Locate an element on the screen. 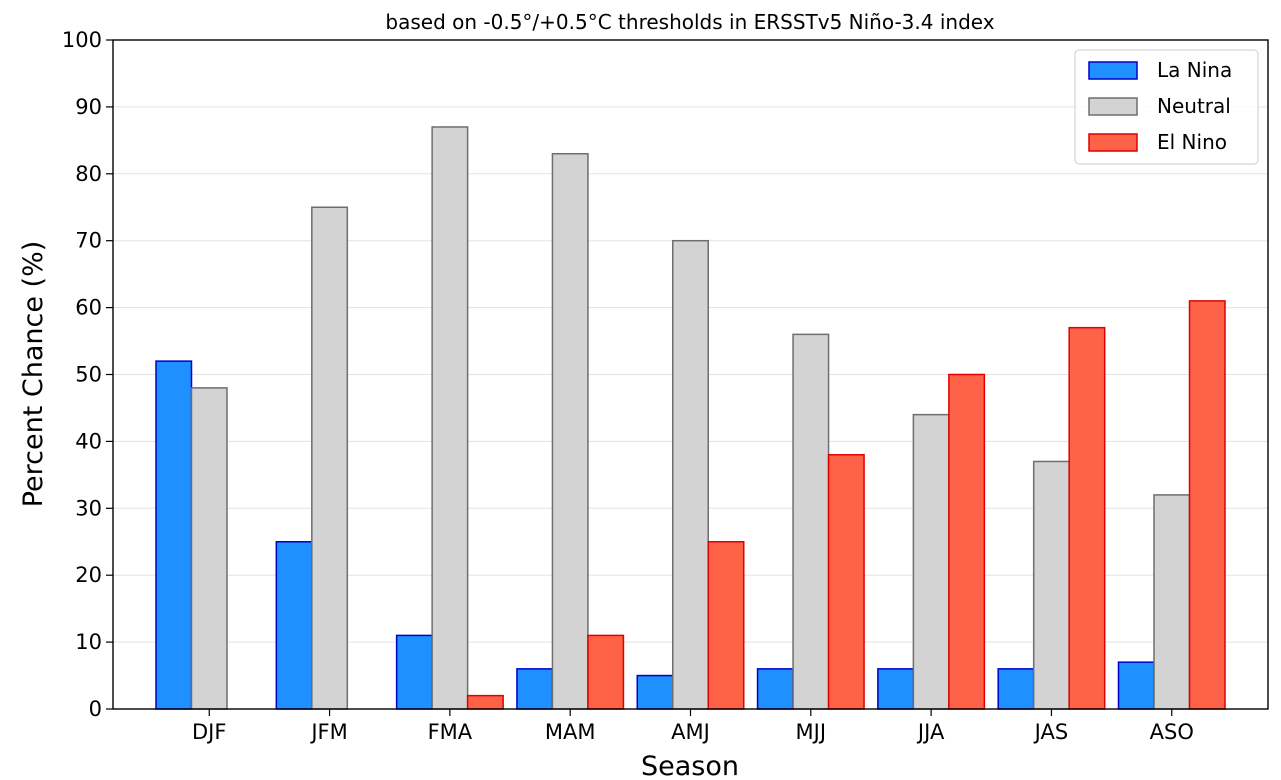  bar-la-nina-amj is located at coordinates (655, 692).